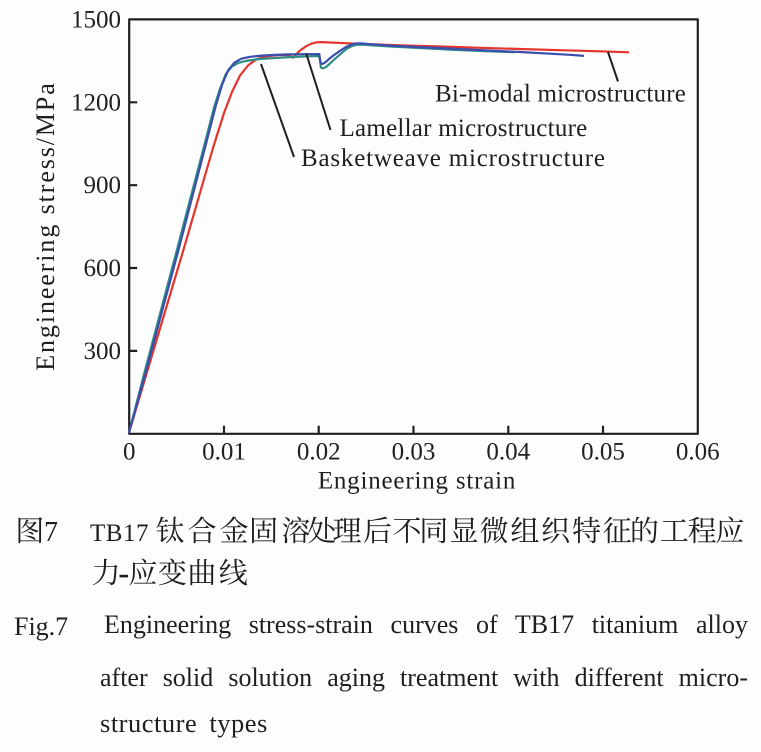 The width and height of the screenshot is (761, 752). Describe the element at coordinates (560, 94) in the screenshot. I see `svg-text: Bi-modal microstructure` at that location.